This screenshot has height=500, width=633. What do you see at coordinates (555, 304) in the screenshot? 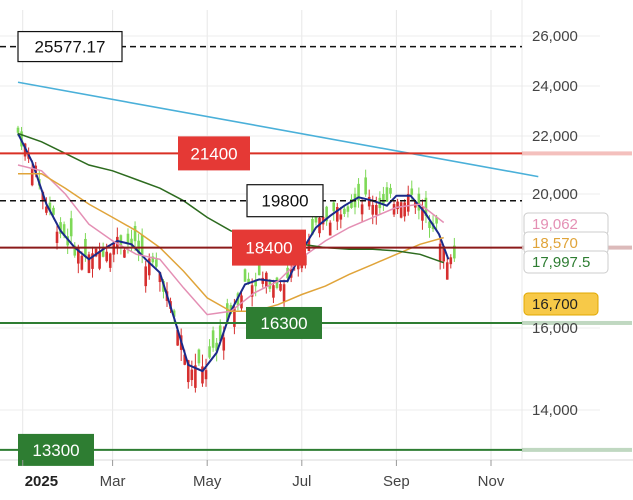
I see `price-badge-label: 16,700` at bounding box center [555, 304].